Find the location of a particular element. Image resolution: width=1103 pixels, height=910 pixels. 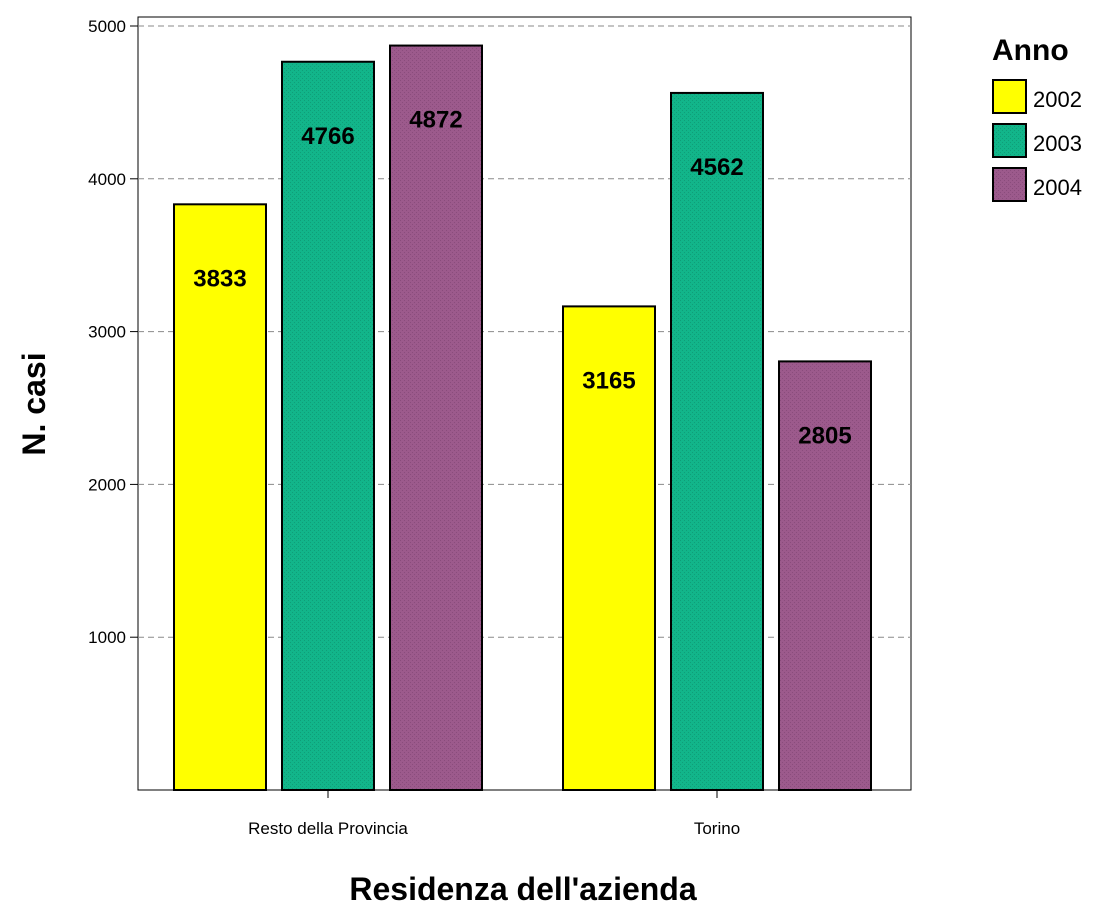

data-label: 4562 is located at coordinates (716, 167).